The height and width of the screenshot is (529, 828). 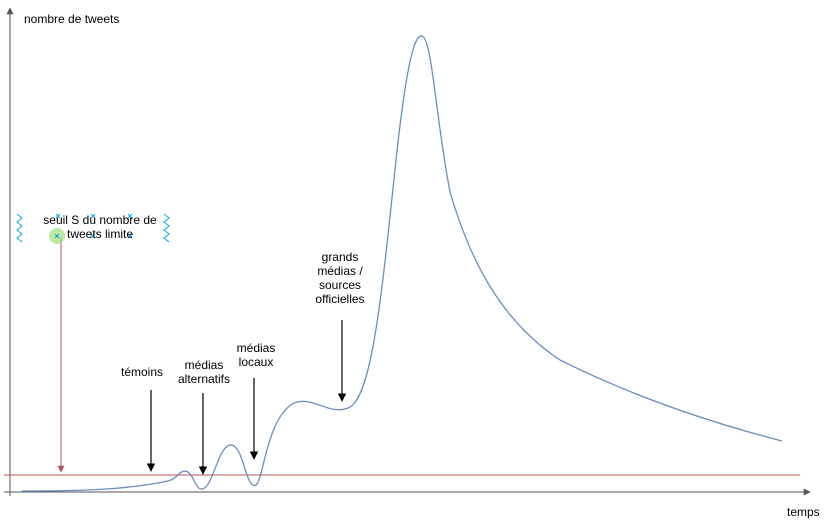 I want to click on y-axis-title: nombre de tweets, so click(x=72, y=19).